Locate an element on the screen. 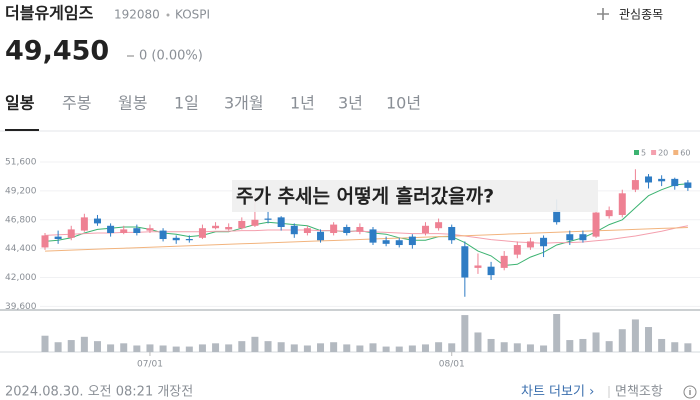 The image size is (700, 400). disclaimer-link: 면책조항 is located at coordinates (639, 392).